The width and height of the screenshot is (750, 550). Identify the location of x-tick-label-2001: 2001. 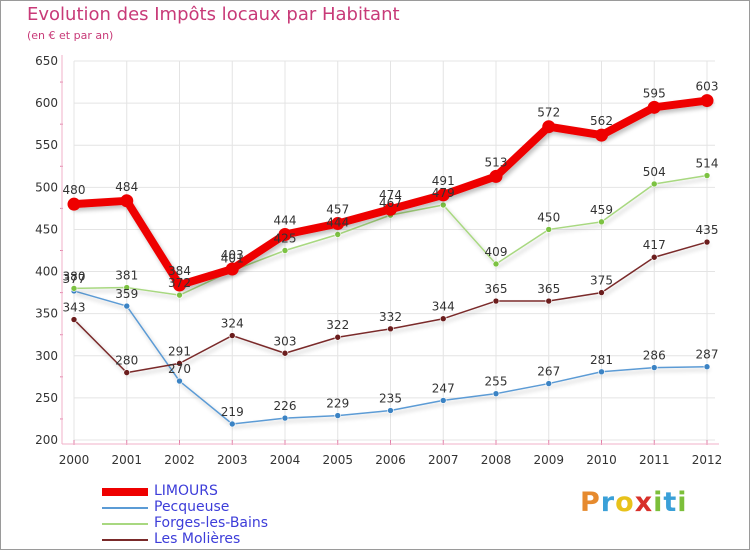
(126, 460).